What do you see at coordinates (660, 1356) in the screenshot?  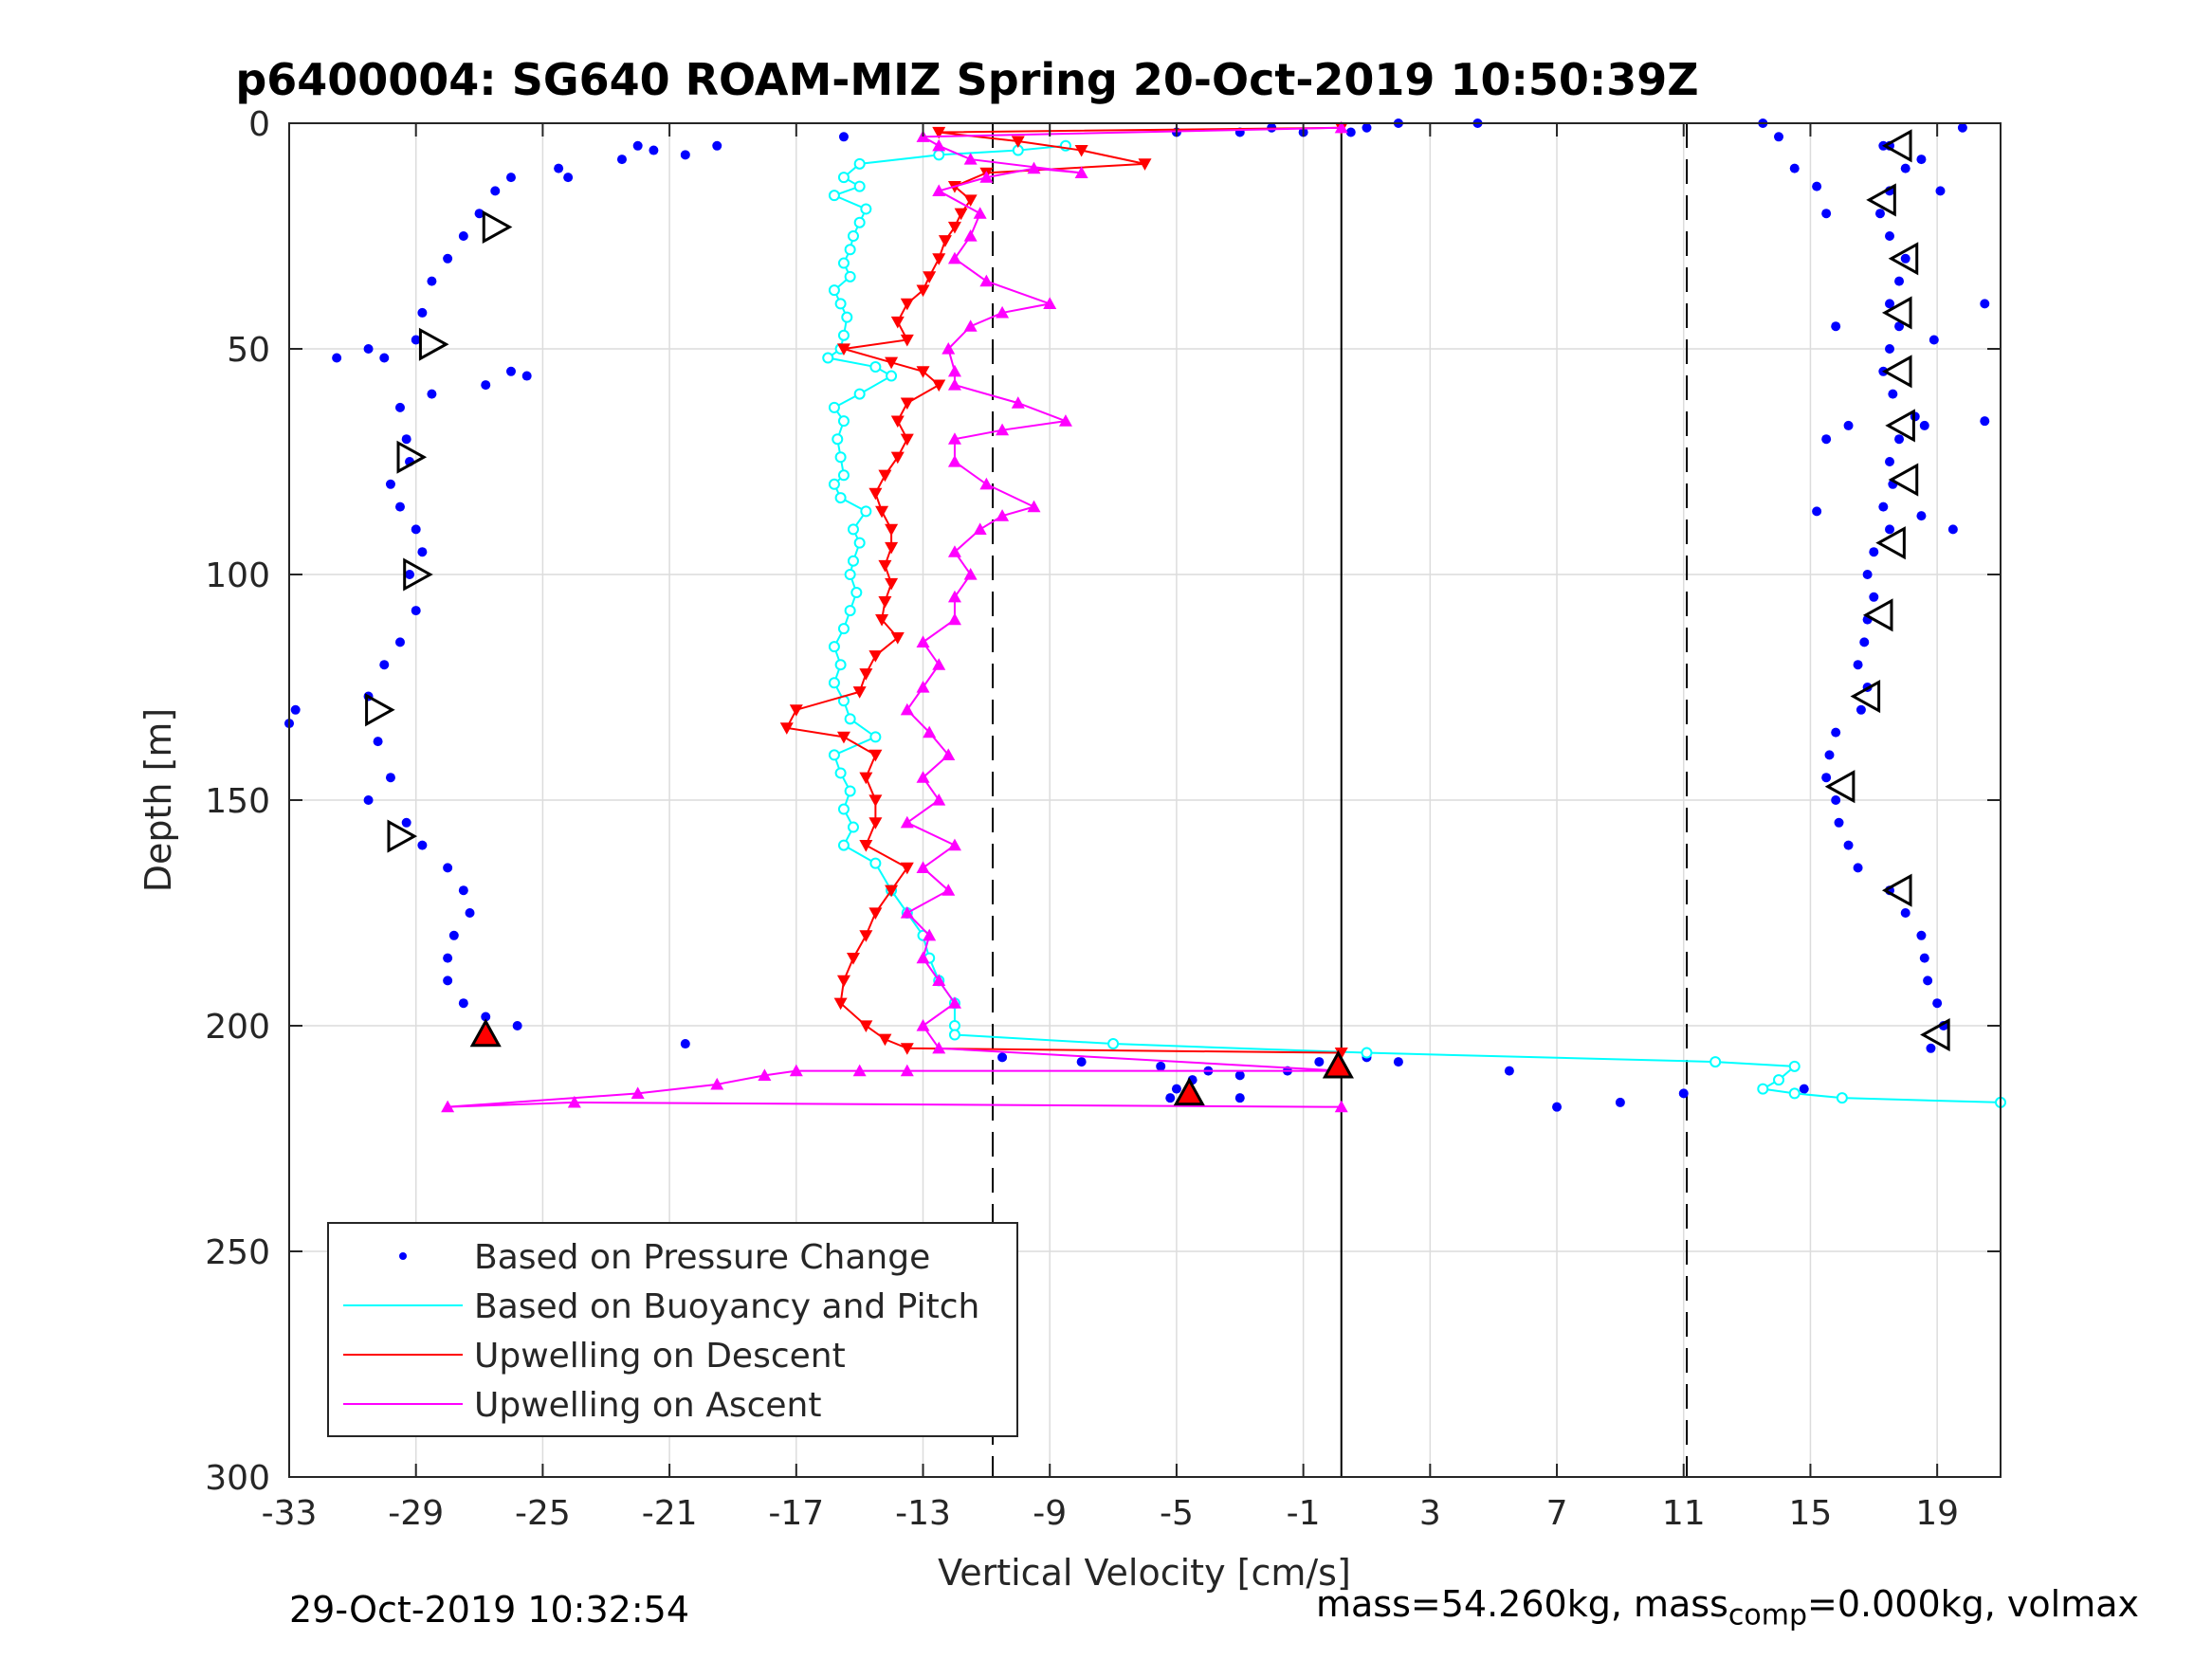 I see `legend-label-descent: Upwelling on Descent` at bounding box center [660, 1356].